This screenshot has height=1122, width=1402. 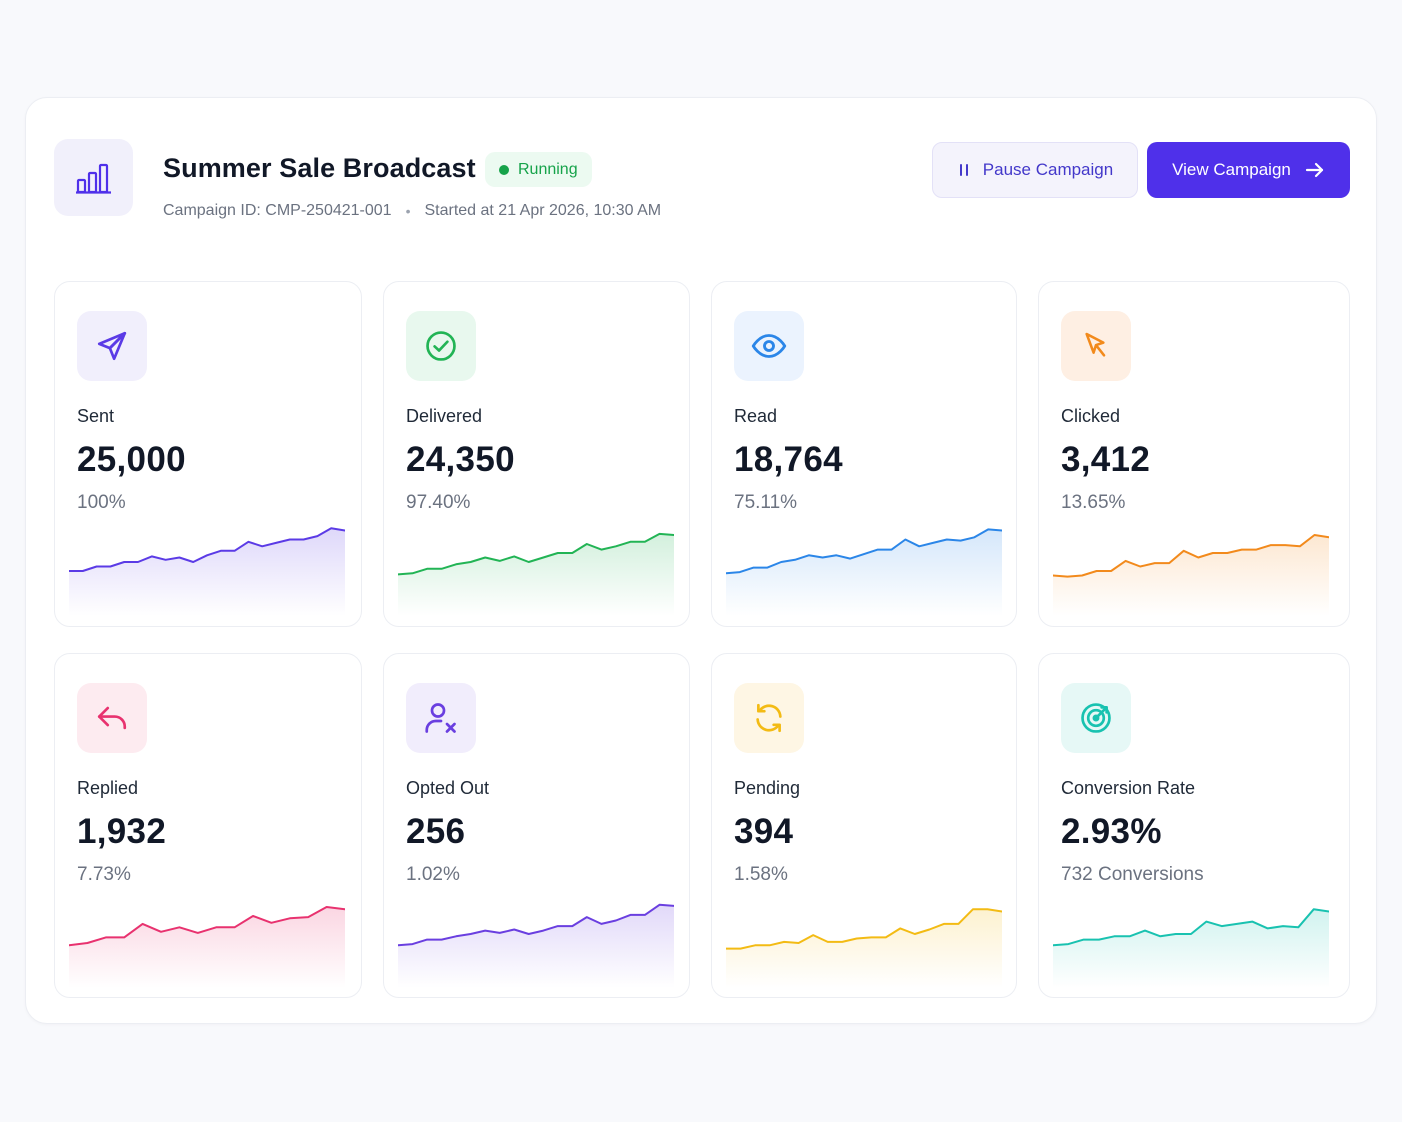 I want to click on opted-out-trend-sparkline, so click(x=536, y=940).